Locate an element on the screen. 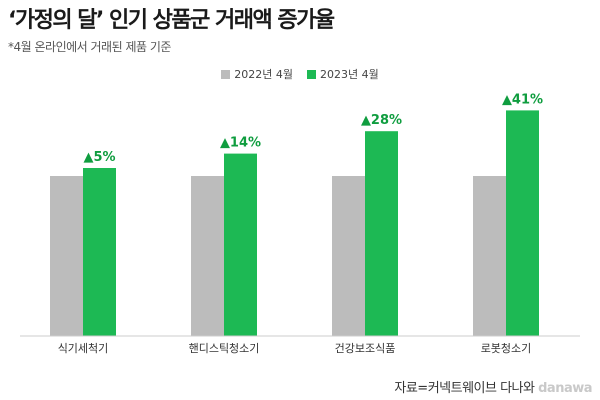 This screenshot has height=400, width=600. category-label-3: 건강보조식품 is located at coordinates (365, 348).